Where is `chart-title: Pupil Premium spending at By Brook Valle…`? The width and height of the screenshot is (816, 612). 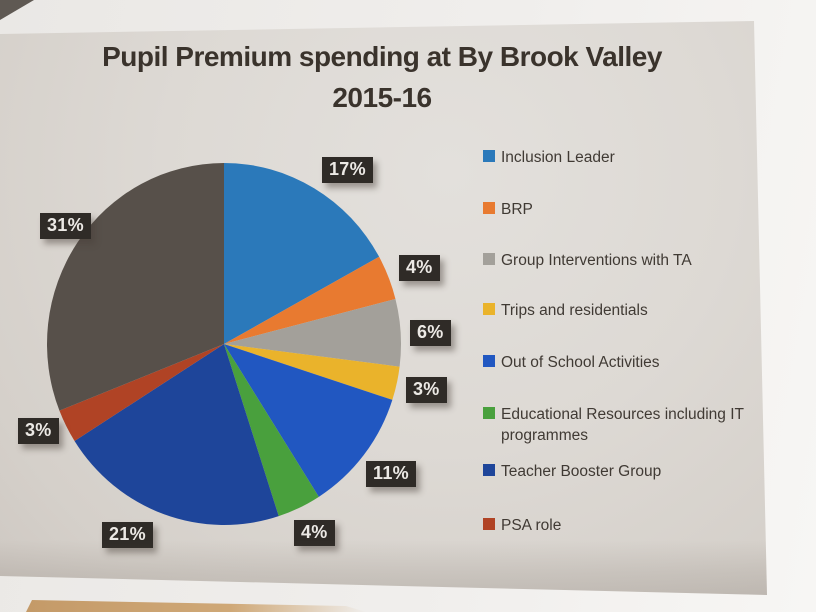 chart-title: Pupil Premium spending at By Brook Valle… is located at coordinates (382, 77).